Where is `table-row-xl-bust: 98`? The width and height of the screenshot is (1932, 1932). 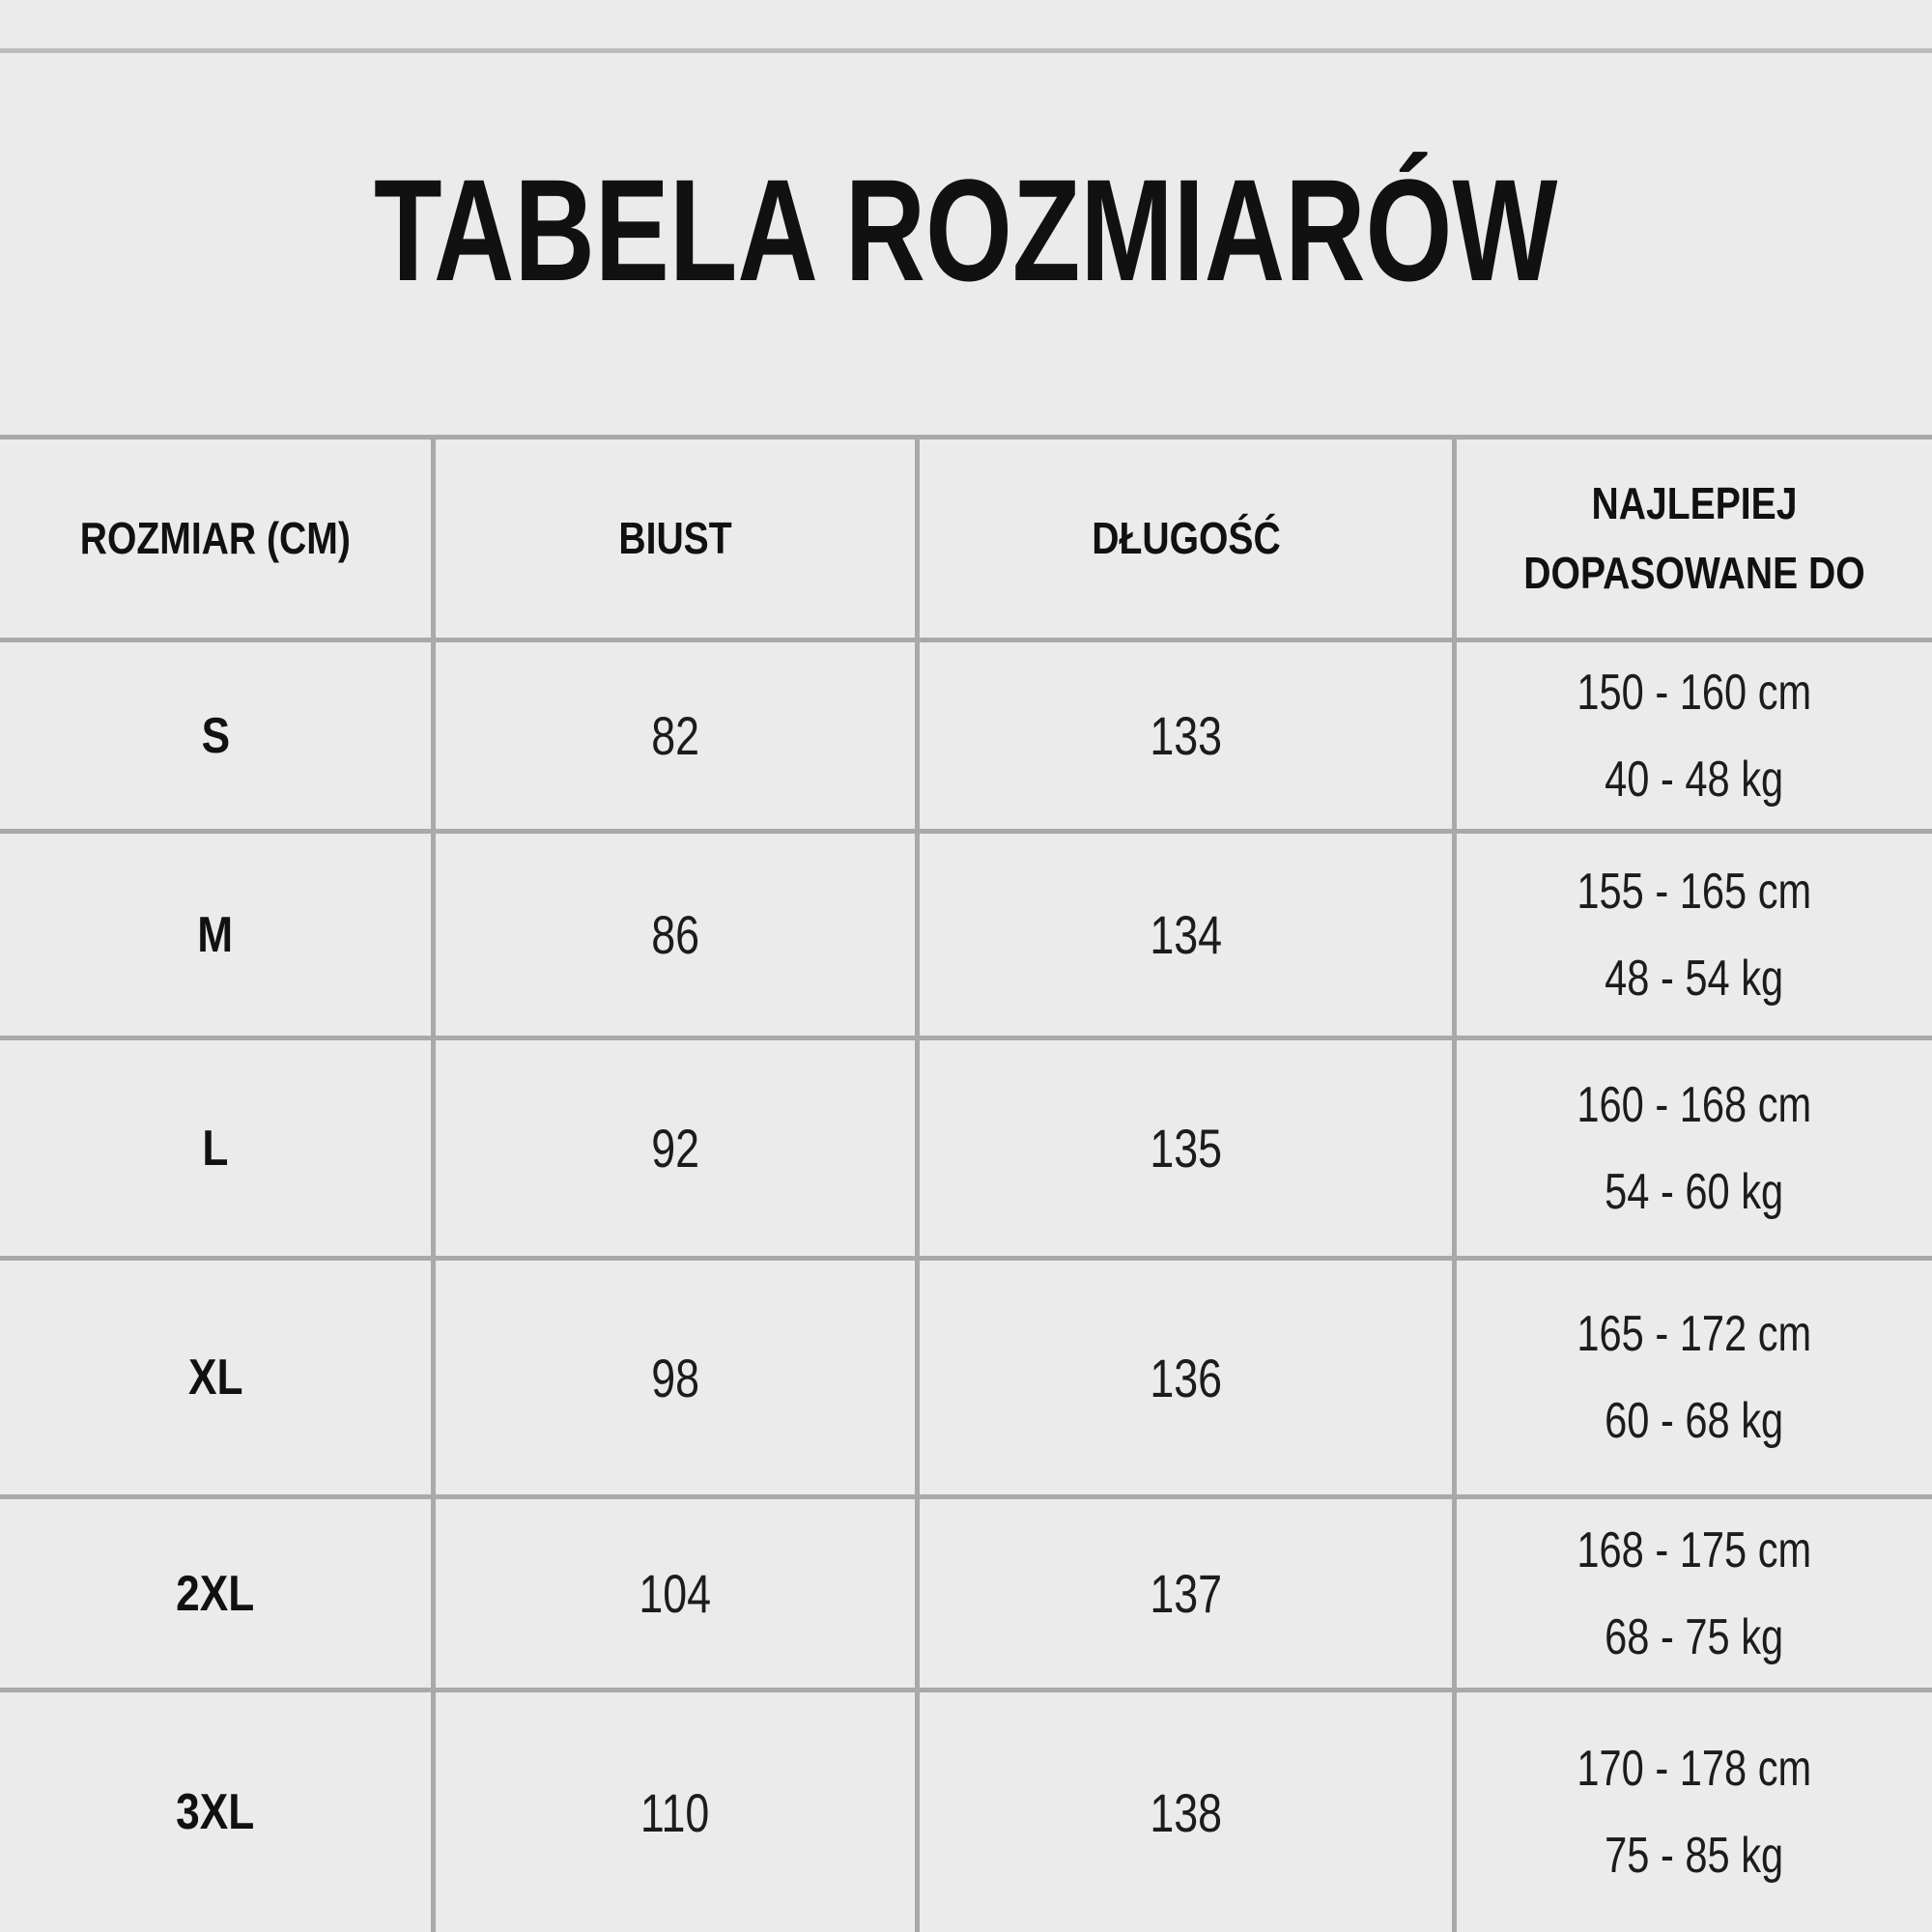 table-row-xl-bust: 98 is located at coordinates (678, 1380).